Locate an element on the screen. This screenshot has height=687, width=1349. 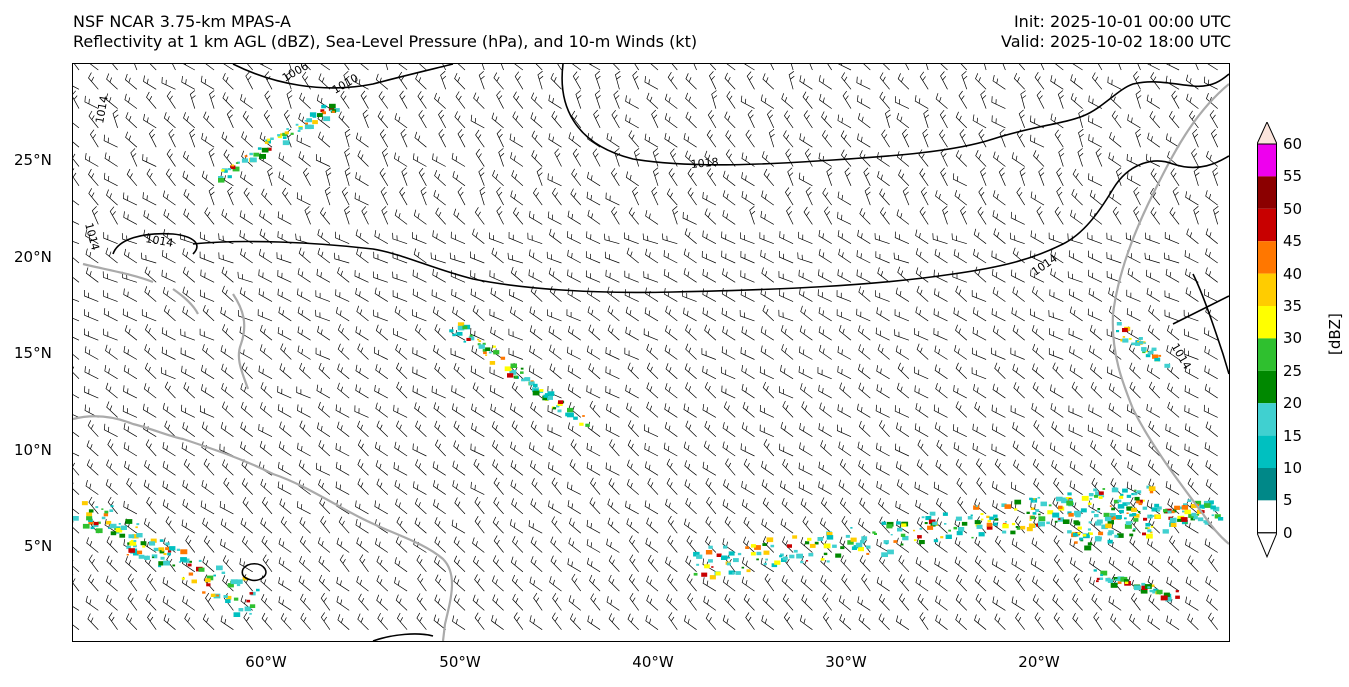
lon-label-40w: 40°W is located at coordinates (653, 662).